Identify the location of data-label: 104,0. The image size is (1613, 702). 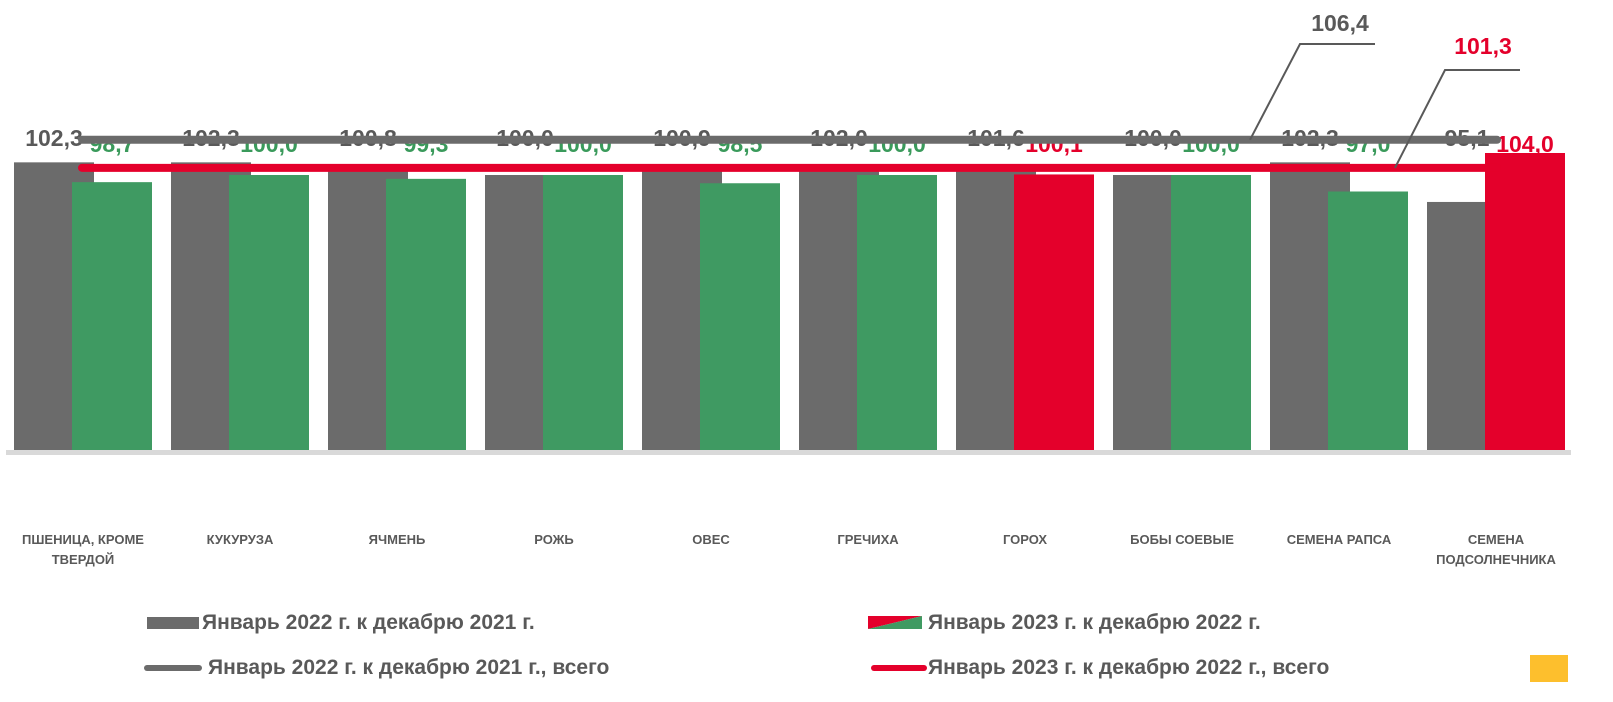
(1525, 144).